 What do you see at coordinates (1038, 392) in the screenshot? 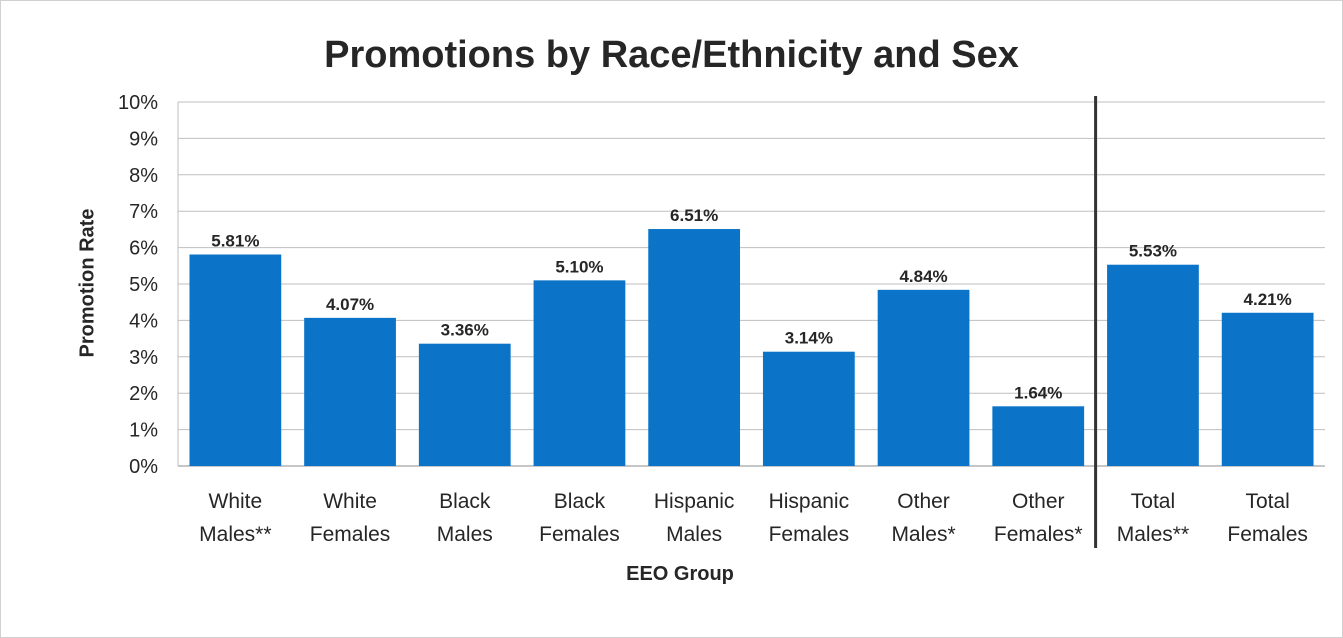
I see `data-label: 1.64%` at bounding box center [1038, 392].